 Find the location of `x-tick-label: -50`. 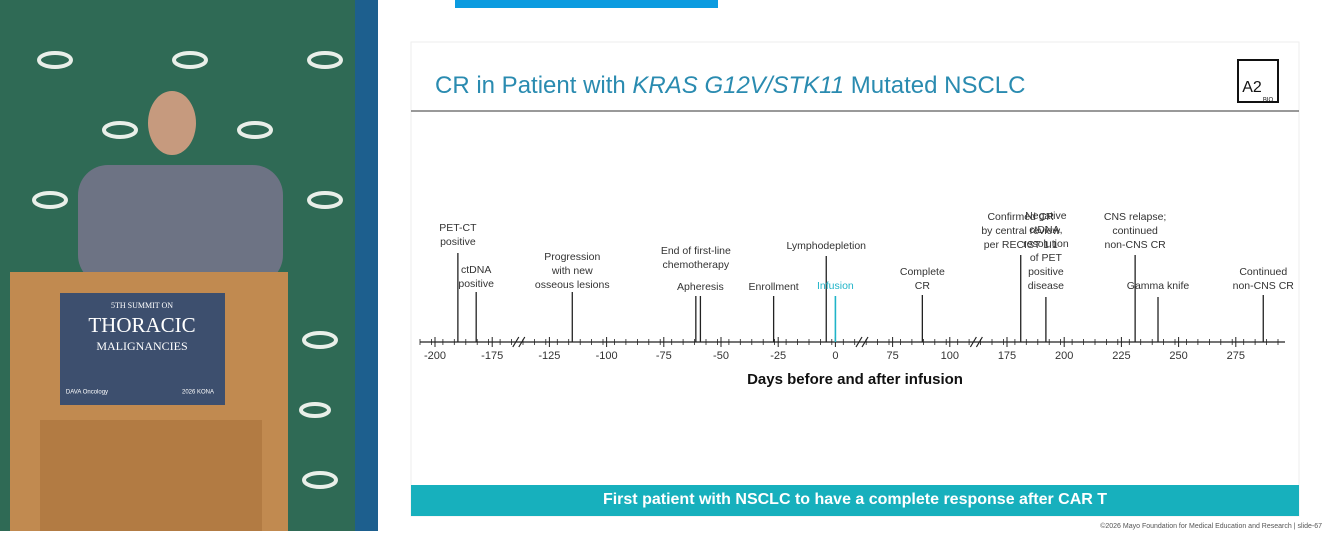

x-tick-label: -50 is located at coordinates (721, 356).